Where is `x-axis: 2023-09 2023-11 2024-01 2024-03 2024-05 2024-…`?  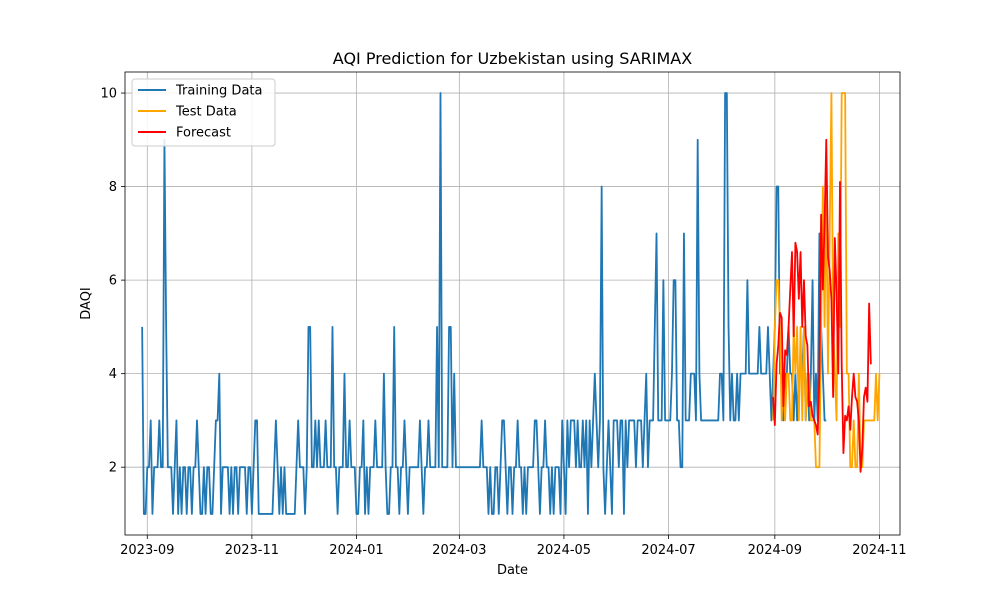 x-axis: 2023-09 2023-11 2024-01 2024-03 2024-05 2024-… is located at coordinates (513, 546).